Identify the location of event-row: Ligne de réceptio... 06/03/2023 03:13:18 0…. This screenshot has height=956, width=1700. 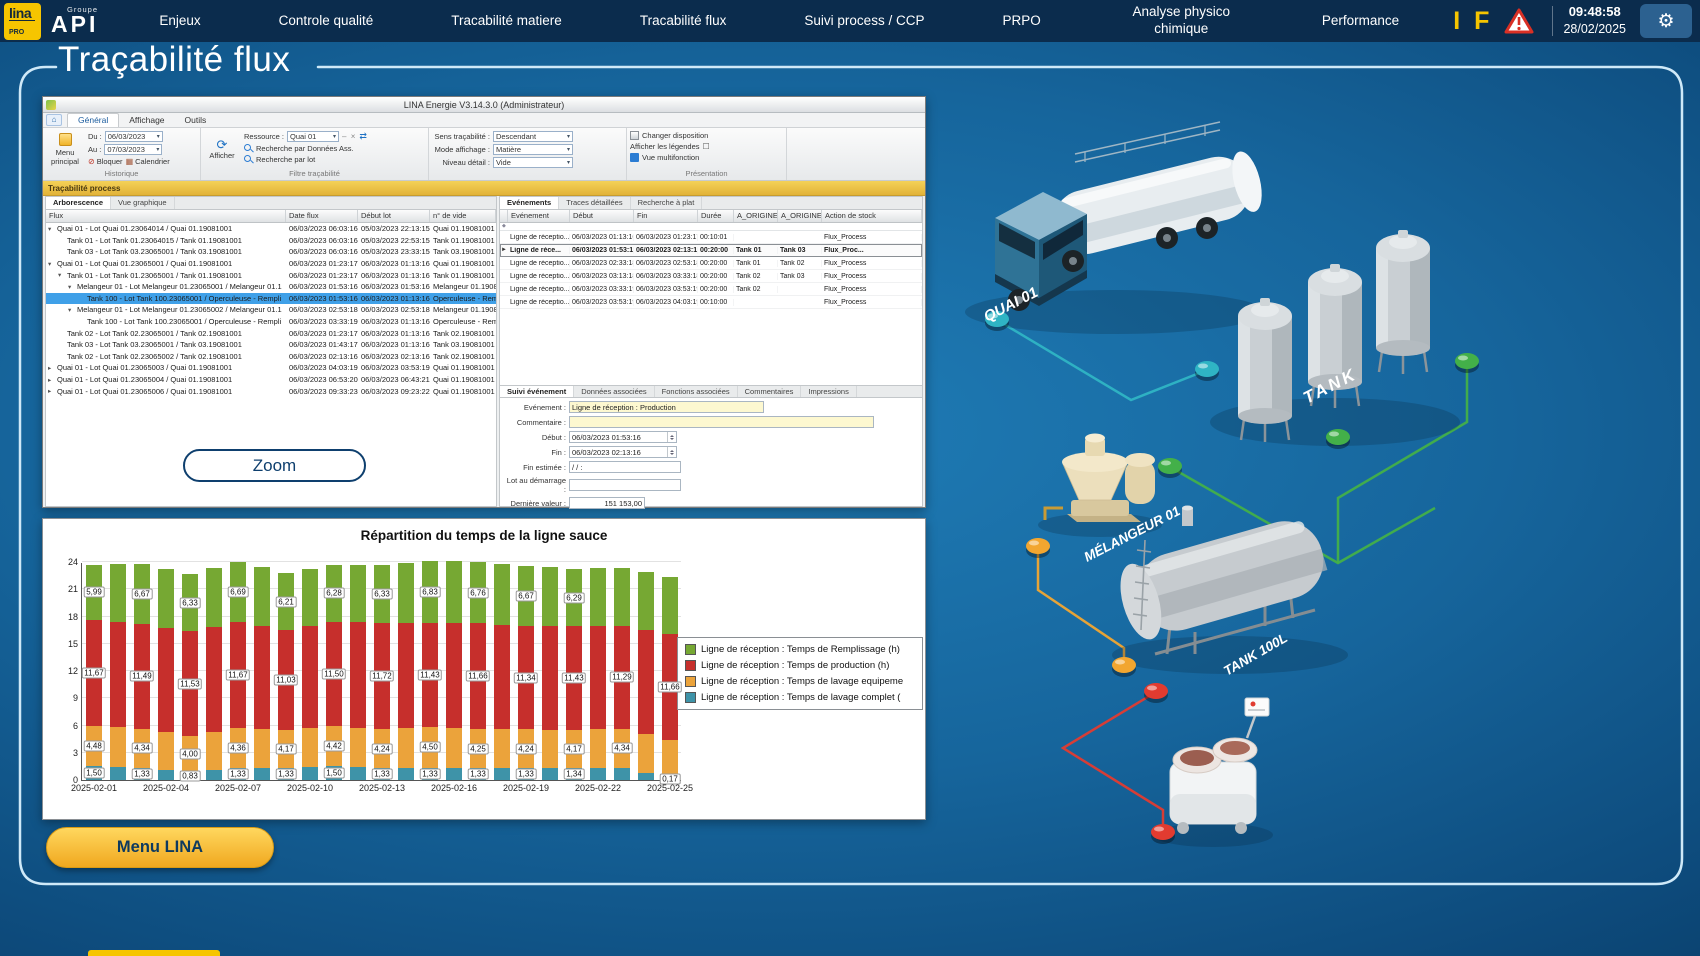
(711, 276).